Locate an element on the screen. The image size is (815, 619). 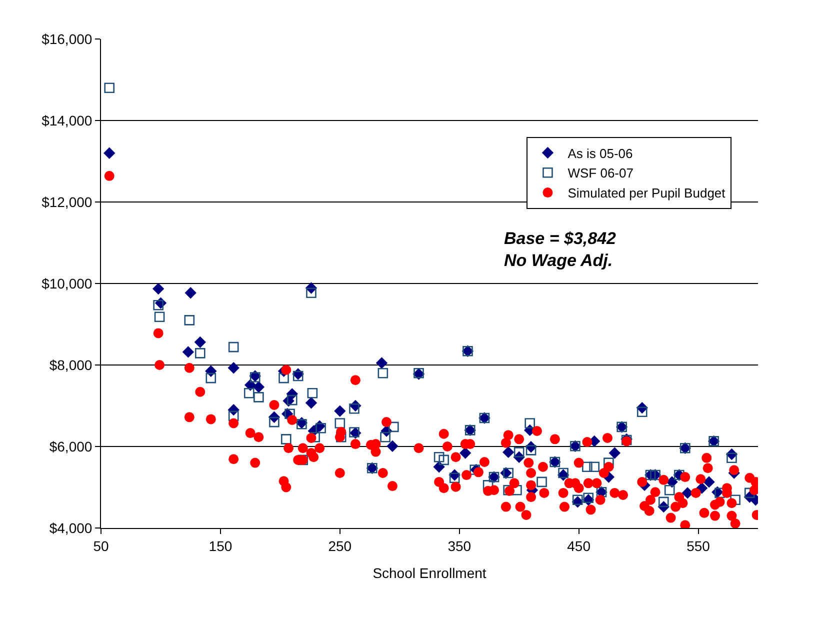
x-tick-label: 150 is located at coordinates (220, 546).